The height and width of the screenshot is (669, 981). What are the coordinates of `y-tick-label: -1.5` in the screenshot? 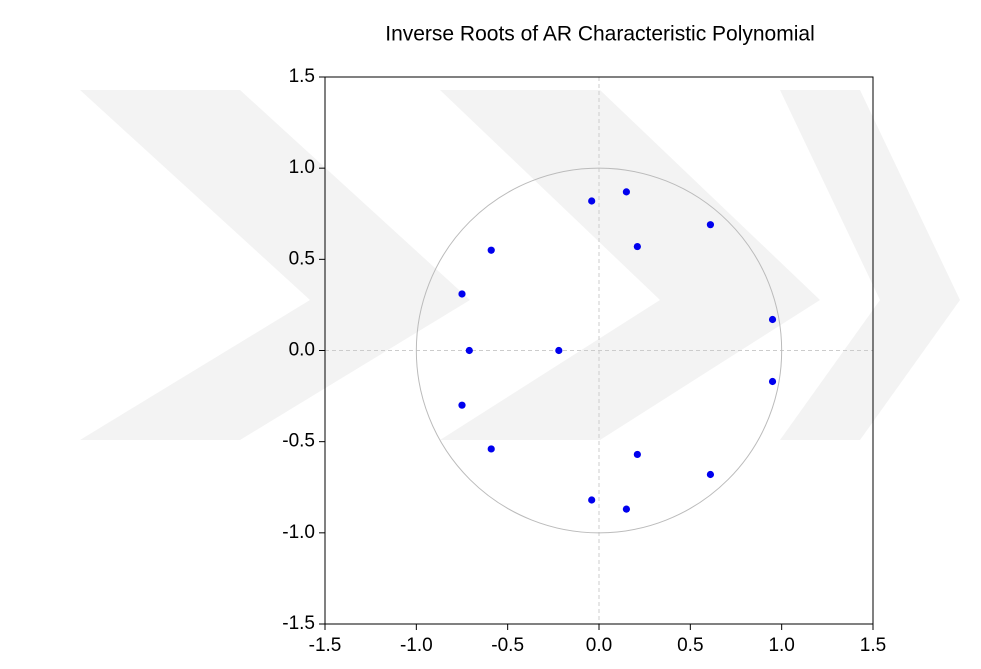 It's located at (298, 623).